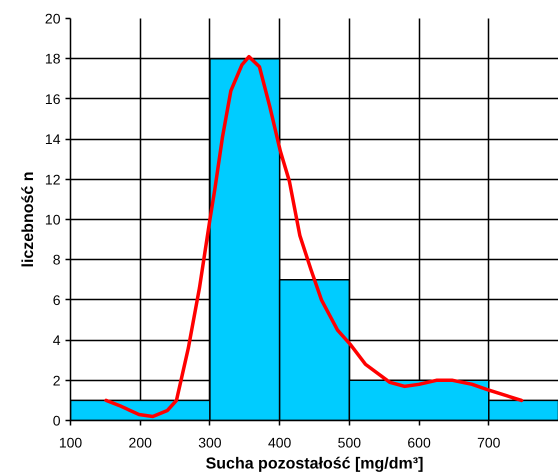 The height and width of the screenshot is (475, 558). I want to click on x-tick-label: 300, so click(210, 442).